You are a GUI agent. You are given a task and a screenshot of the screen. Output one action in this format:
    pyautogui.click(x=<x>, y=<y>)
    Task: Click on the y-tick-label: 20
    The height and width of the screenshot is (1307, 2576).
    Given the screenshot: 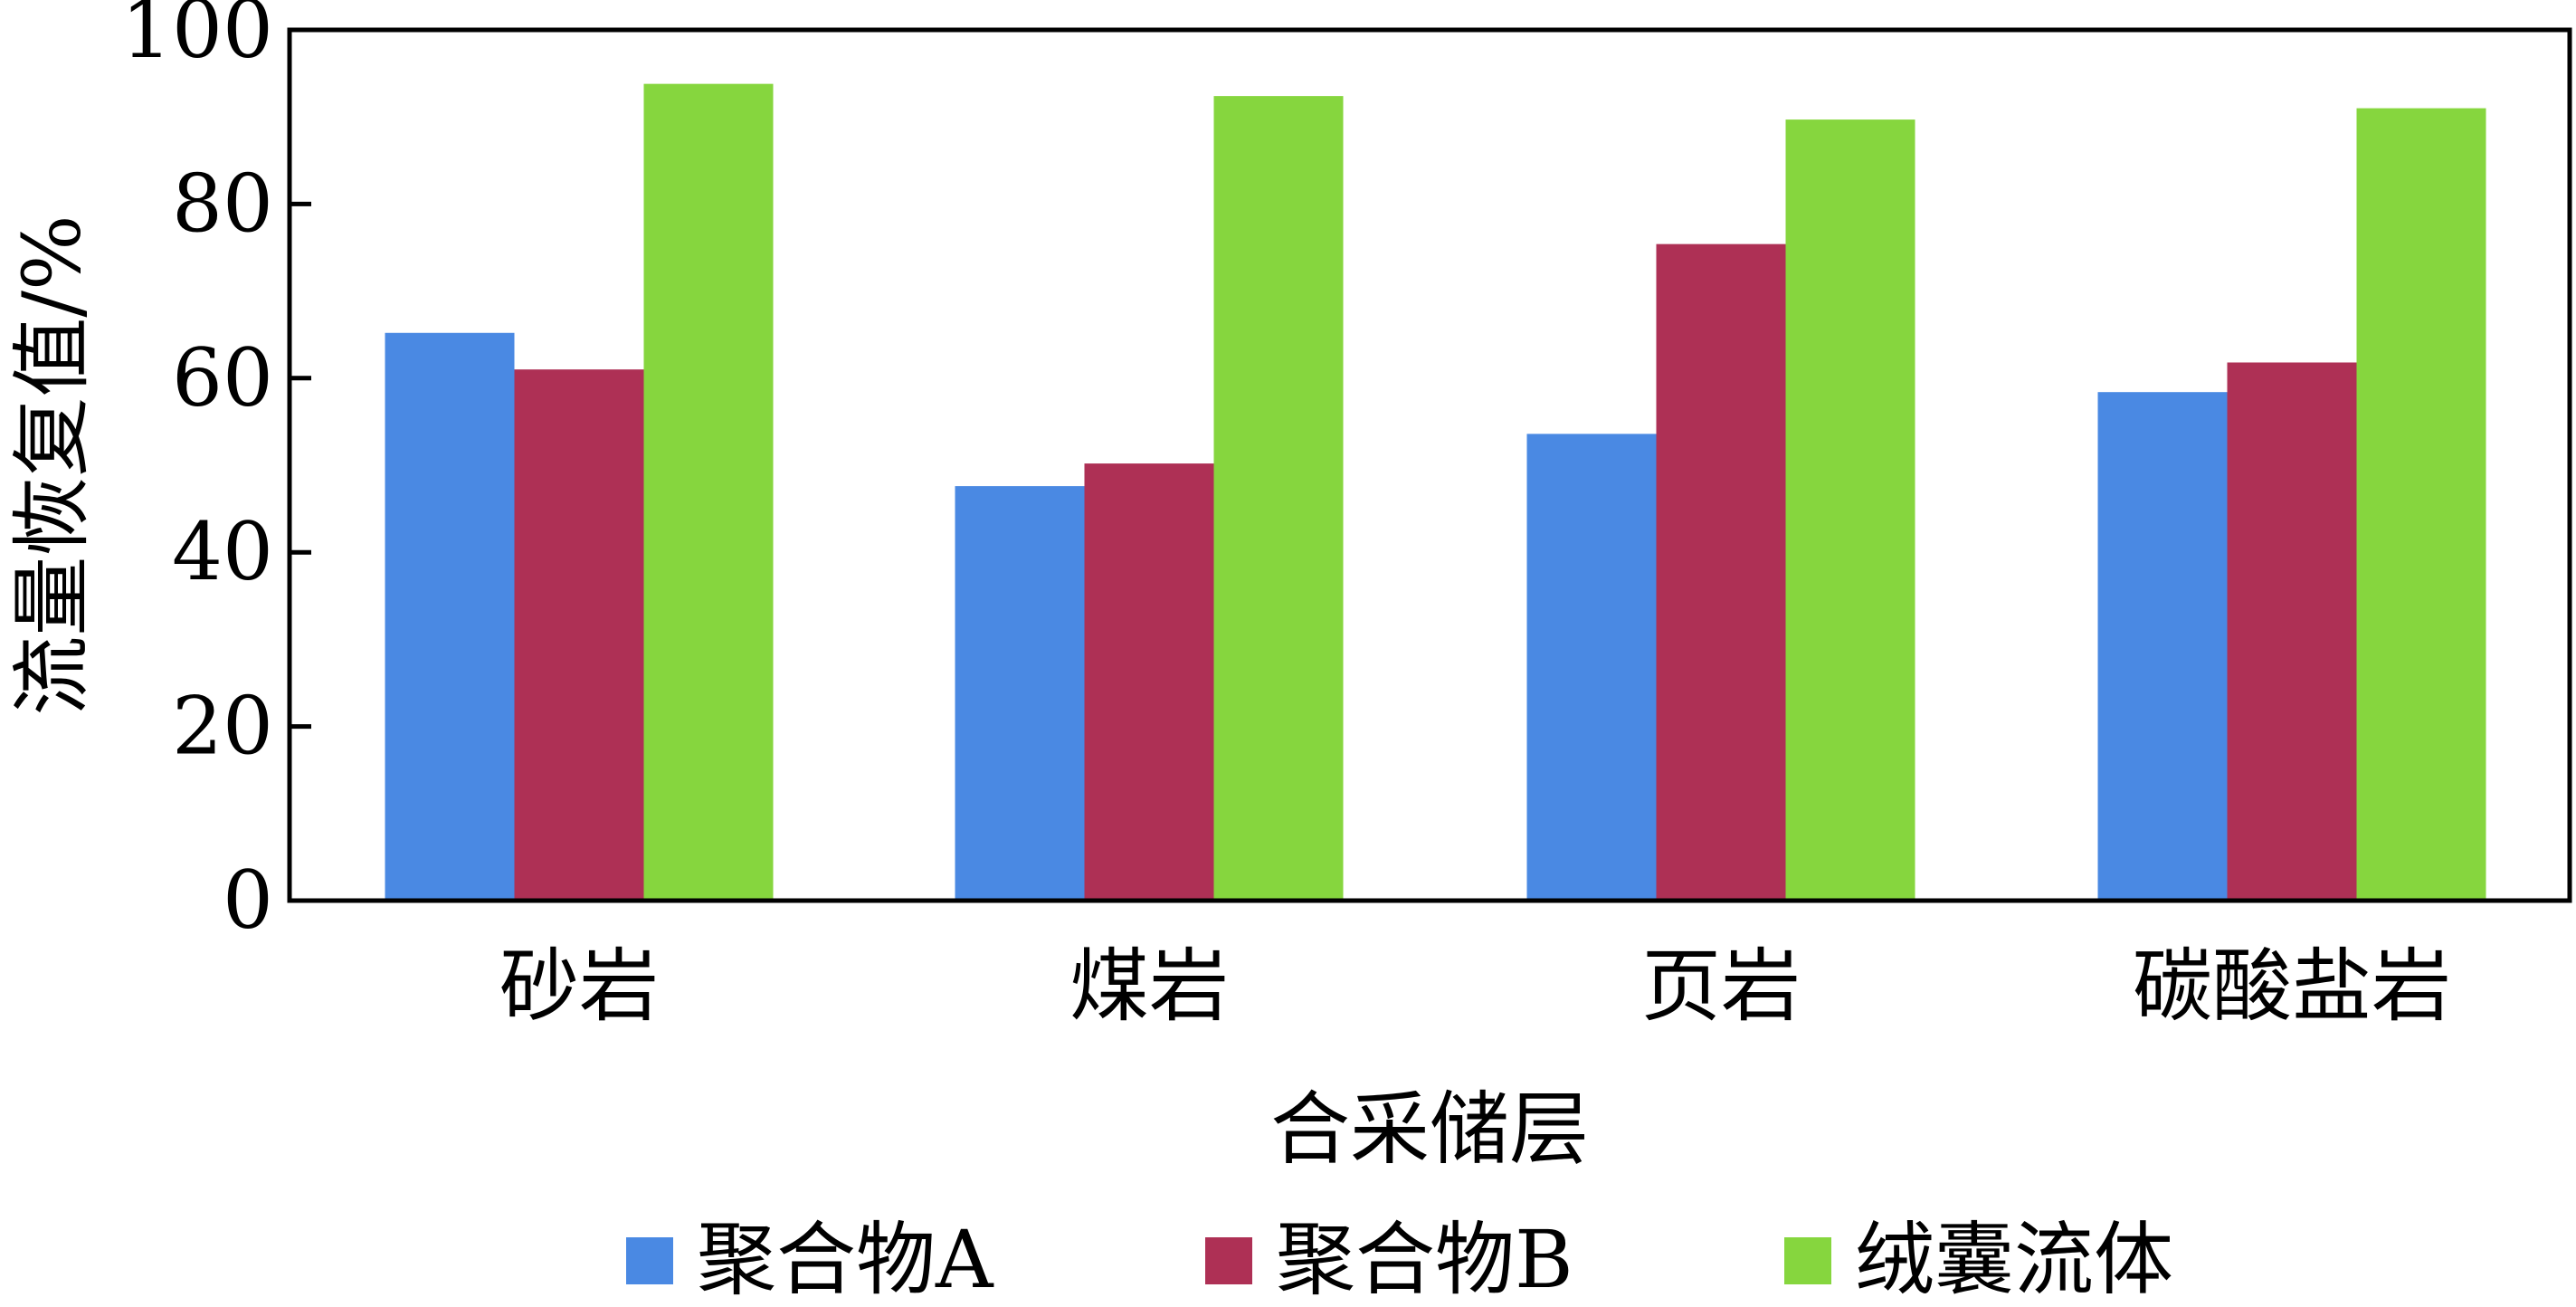 What is the action you would take?
    pyautogui.click(x=223, y=726)
    